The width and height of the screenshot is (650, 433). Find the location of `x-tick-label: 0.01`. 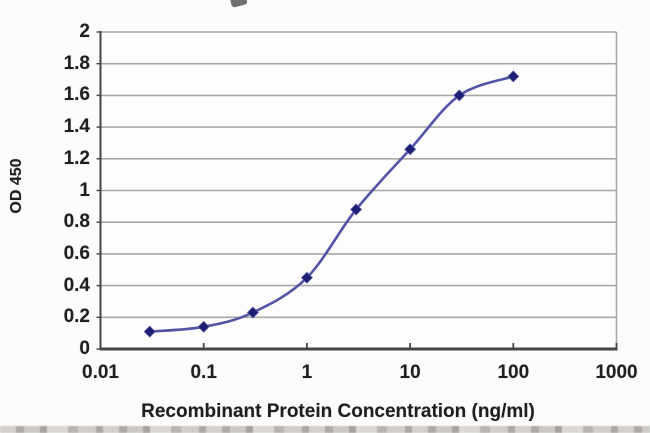

x-tick-label: 0.01 is located at coordinates (100, 372).